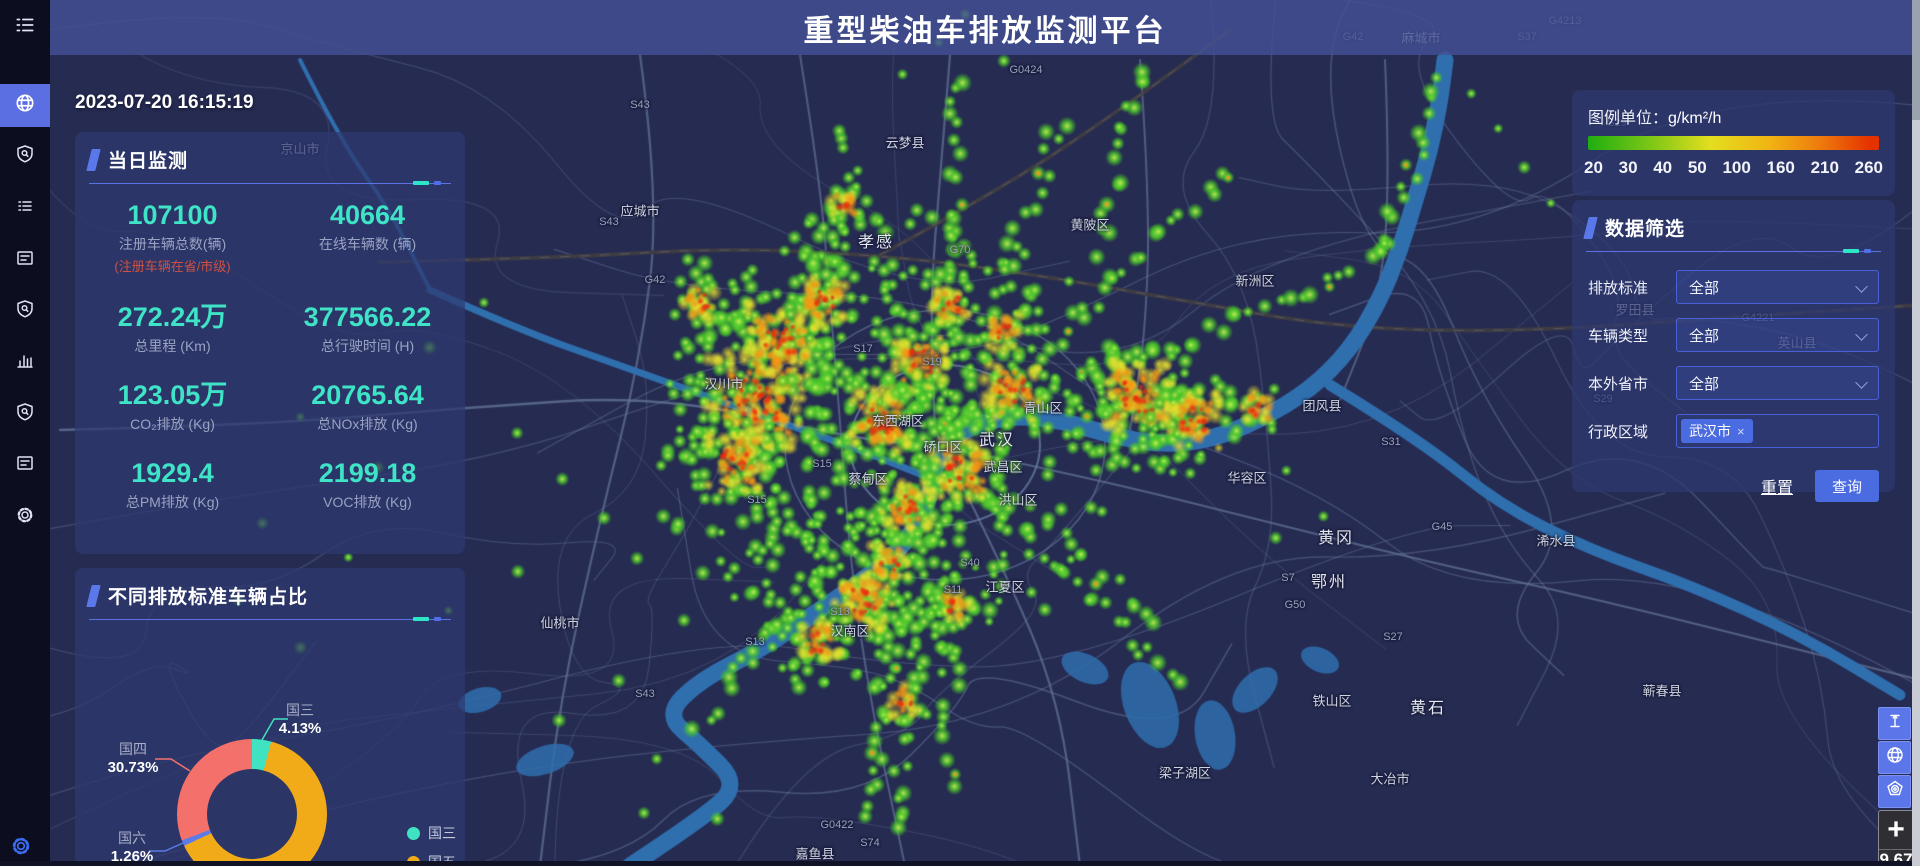 The image size is (1920, 866). What do you see at coordinates (1777, 383) in the screenshot?
I see `filter-select-本外省市: 全部` at bounding box center [1777, 383].